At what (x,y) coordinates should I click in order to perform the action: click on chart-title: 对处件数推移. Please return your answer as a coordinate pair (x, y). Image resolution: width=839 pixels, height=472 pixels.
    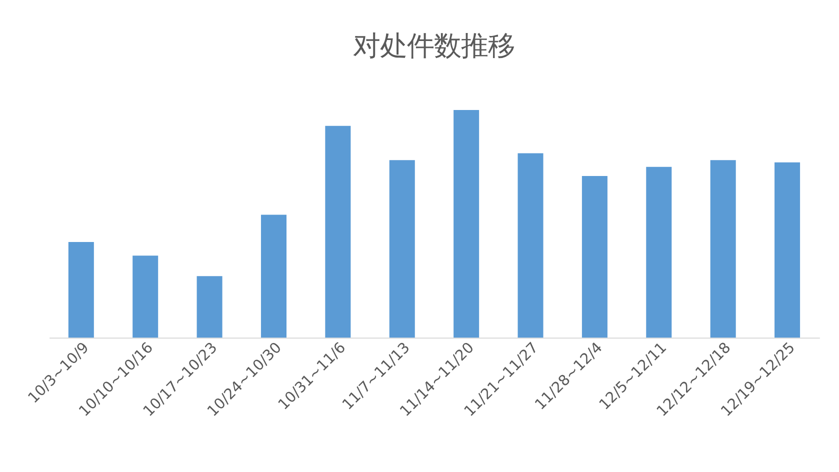
    Looking at the image, I should click on (434, 46).